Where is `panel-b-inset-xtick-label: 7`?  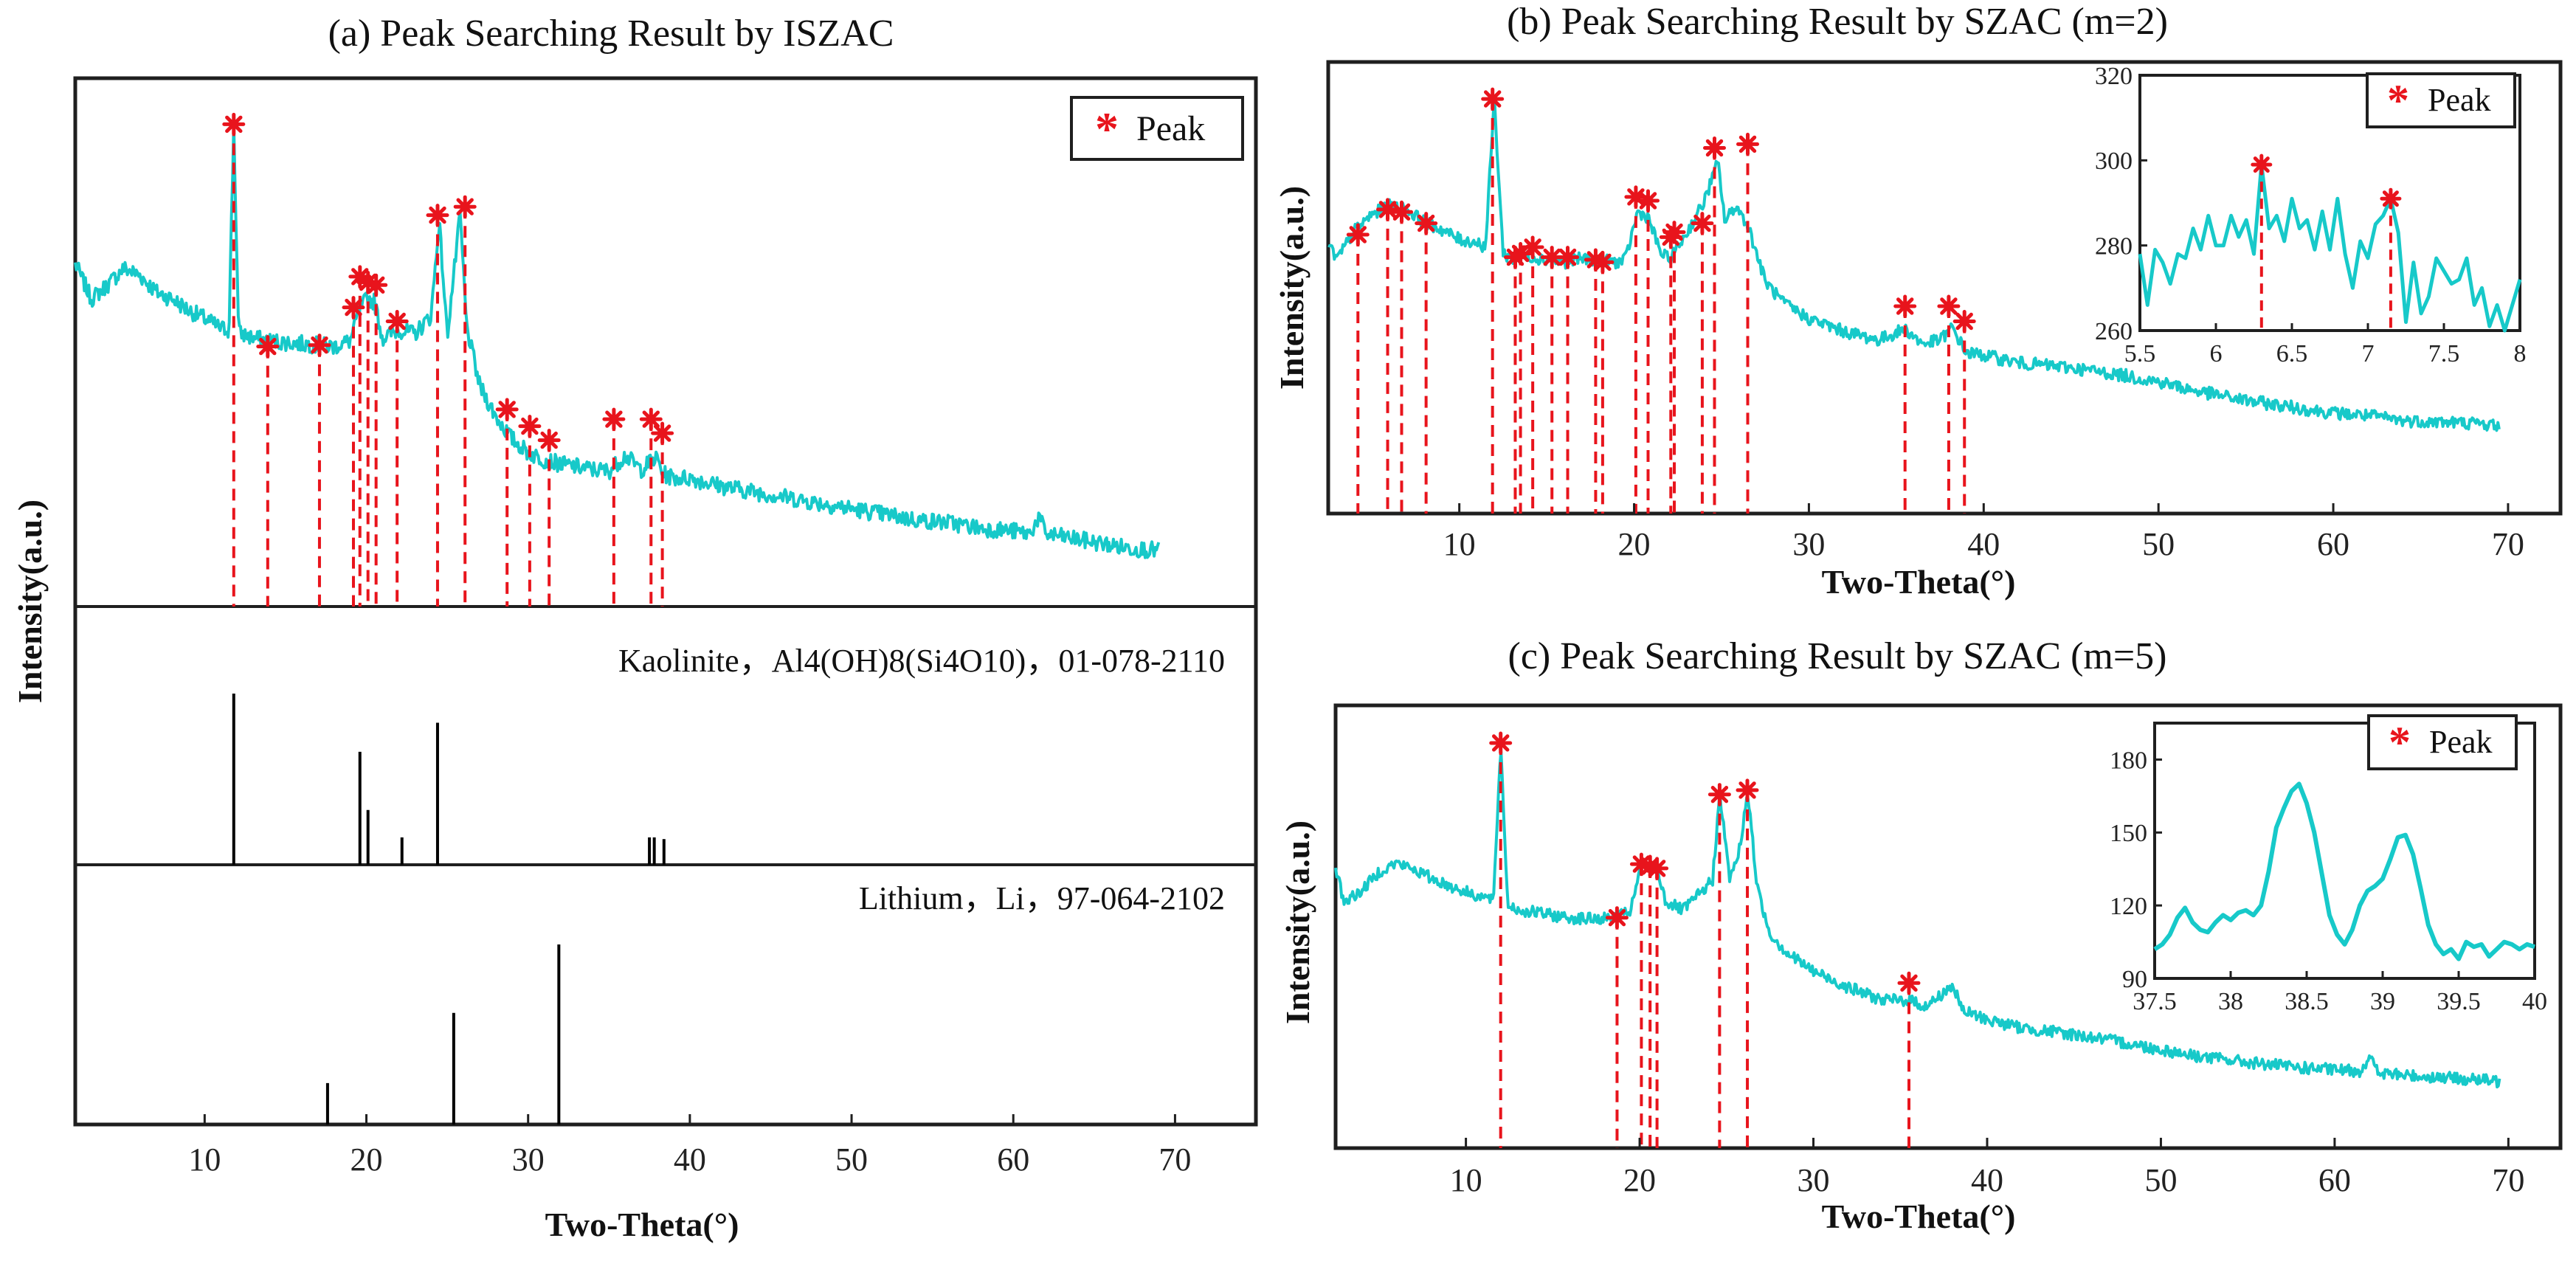 panel-b-inset-xtick-label: 7 is located at coordinates (2369, 353).